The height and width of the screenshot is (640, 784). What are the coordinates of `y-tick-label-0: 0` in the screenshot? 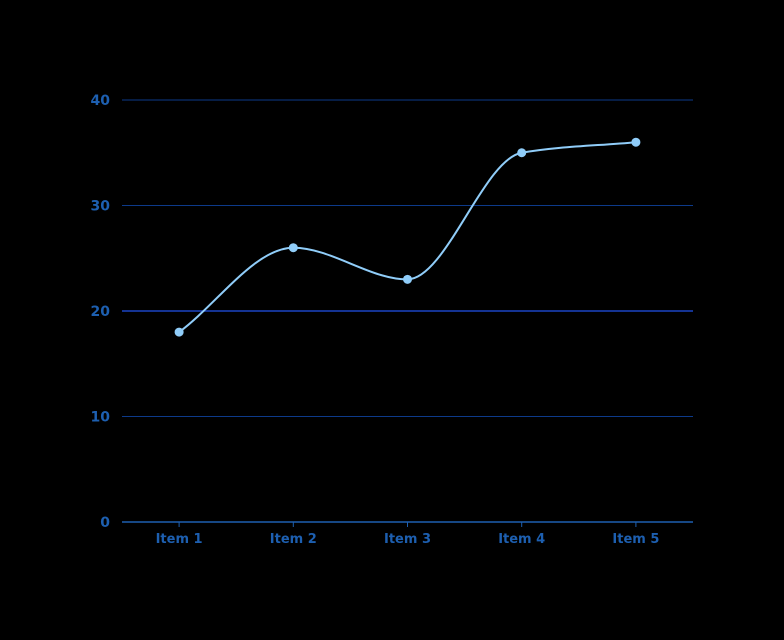 It's located at (105, 523).